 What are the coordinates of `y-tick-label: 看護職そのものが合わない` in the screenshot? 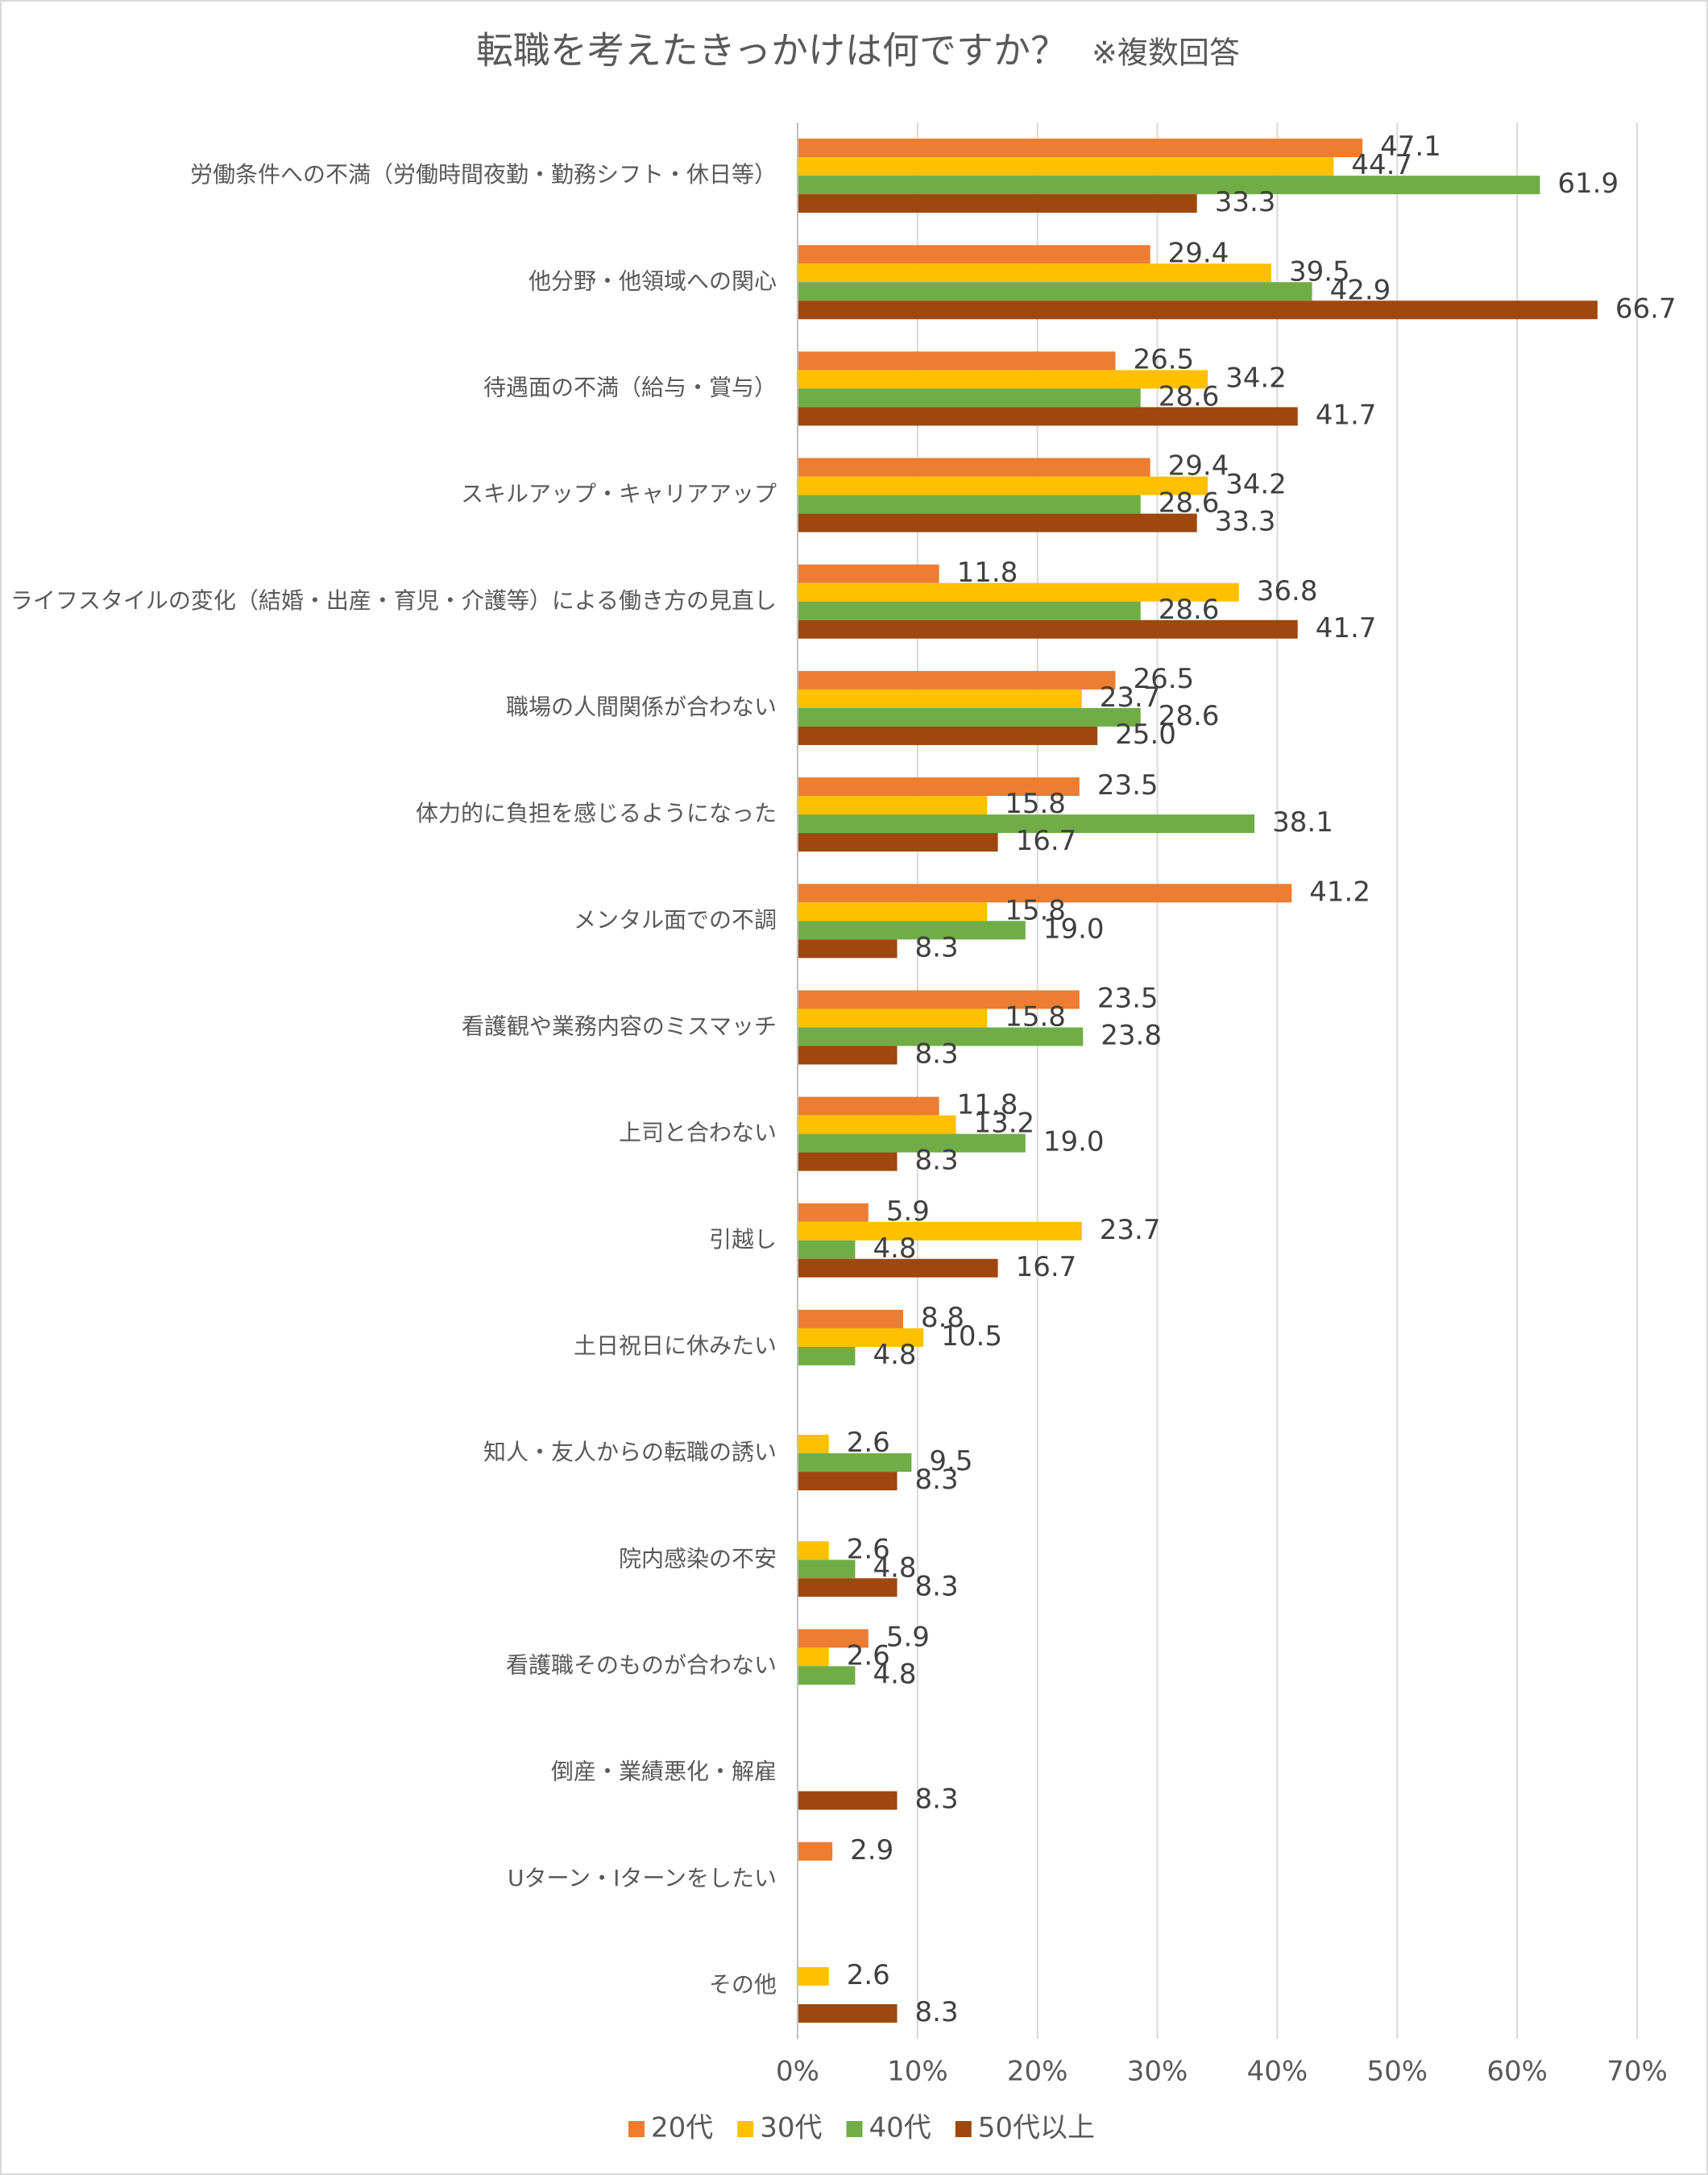 It's located at (642, 1664).